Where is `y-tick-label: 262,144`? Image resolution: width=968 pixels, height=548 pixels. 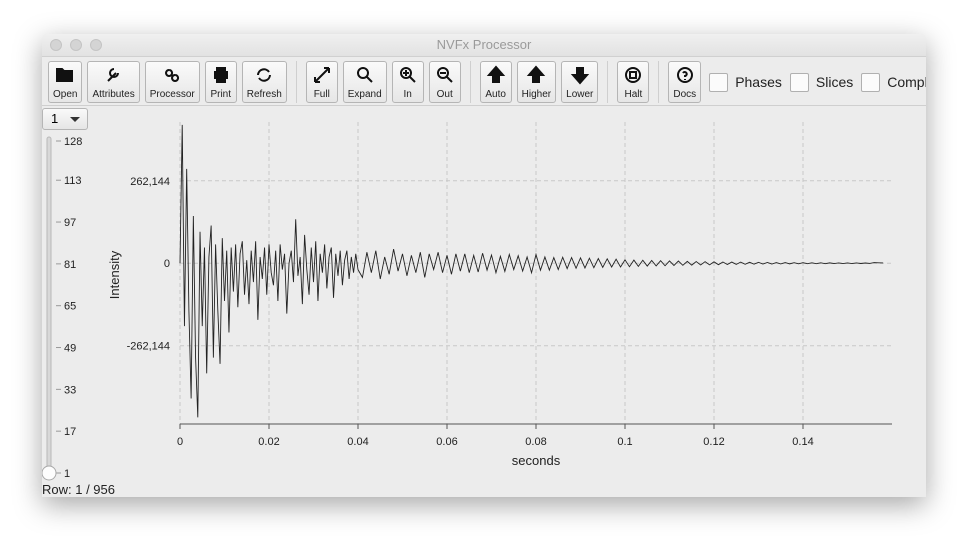
y-tick-label: 262,144 is located at coordinates (150, 182).